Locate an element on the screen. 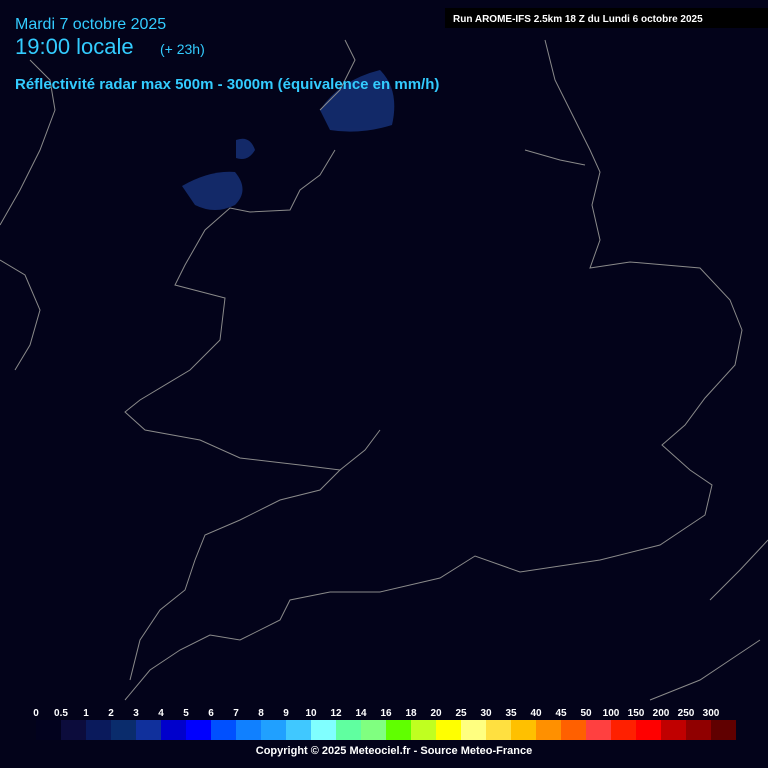  legend-label: 200 is located at coordinates (661, 713).